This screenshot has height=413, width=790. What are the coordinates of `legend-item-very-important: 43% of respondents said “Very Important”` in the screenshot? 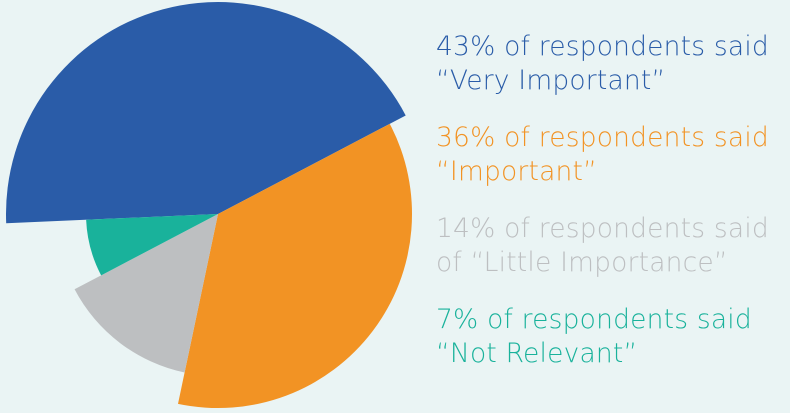 It's located at (611, 64).